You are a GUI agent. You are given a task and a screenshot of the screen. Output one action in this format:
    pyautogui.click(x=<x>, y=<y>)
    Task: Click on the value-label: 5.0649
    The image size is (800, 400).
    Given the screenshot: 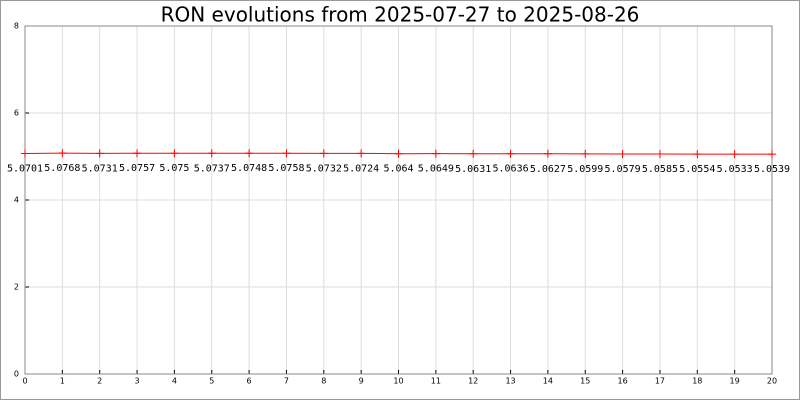 What is the action you would take?
    pyautogui.click(x=436, y=169)
    